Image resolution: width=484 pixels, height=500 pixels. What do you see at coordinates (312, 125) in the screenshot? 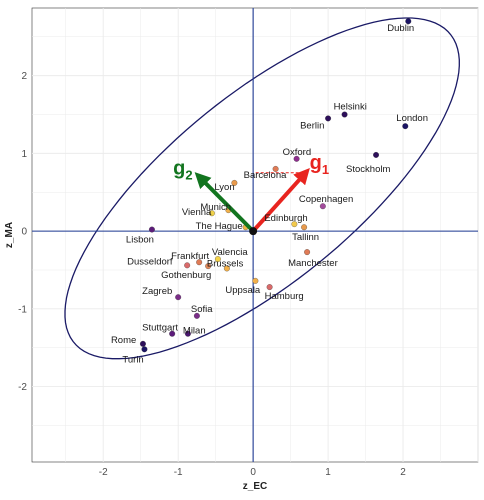
I see `point-label: Berlin` at bounding box center [312, 125].